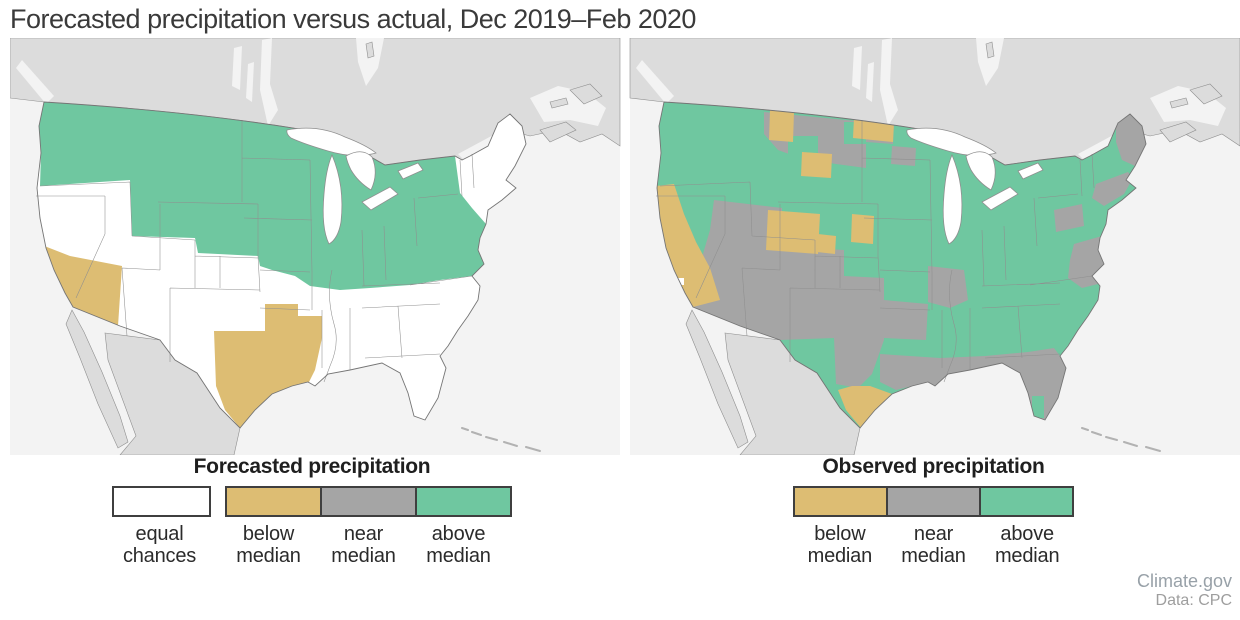  I want to click on observed-near-median-maine, so click(1131, 140).